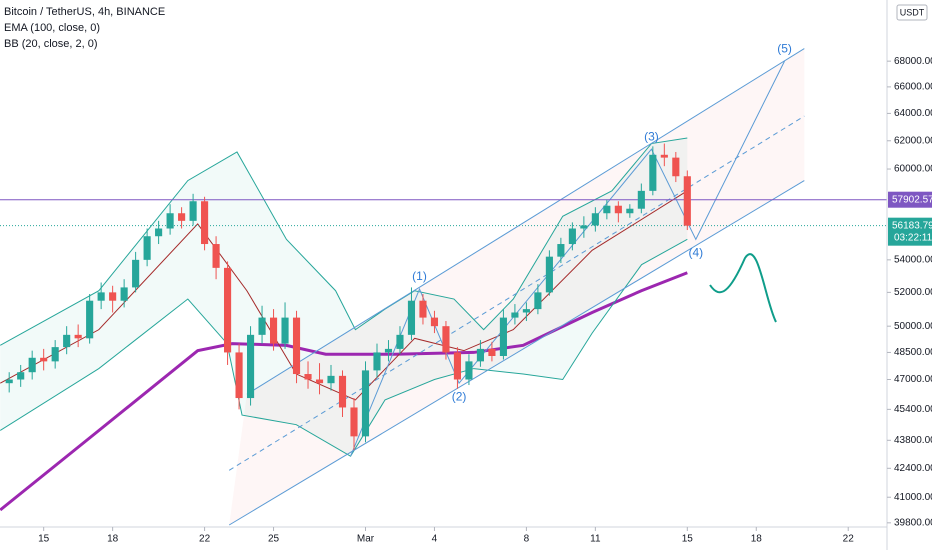 The image size is (932, 550). What do you see at coordinates (913, 87) in the screenshot?
I see `y-tick-label: 66000.00` at bounding box center [913, 87].